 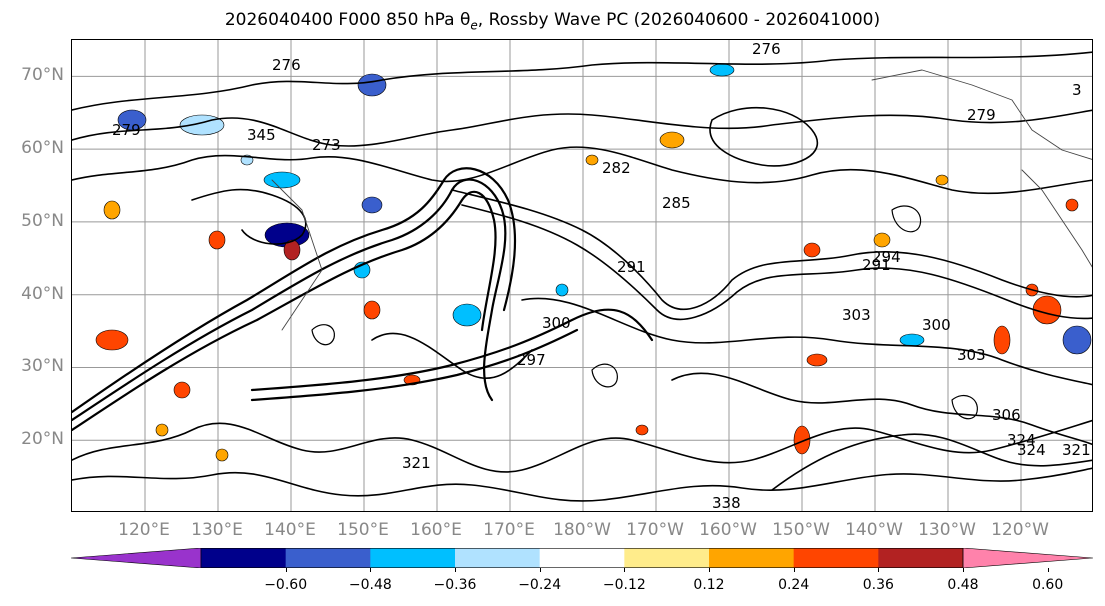 What do you see at coordinates (981, 115) in the screenshot?
I see `contour-label: 279` at bounding box center [981, 115].